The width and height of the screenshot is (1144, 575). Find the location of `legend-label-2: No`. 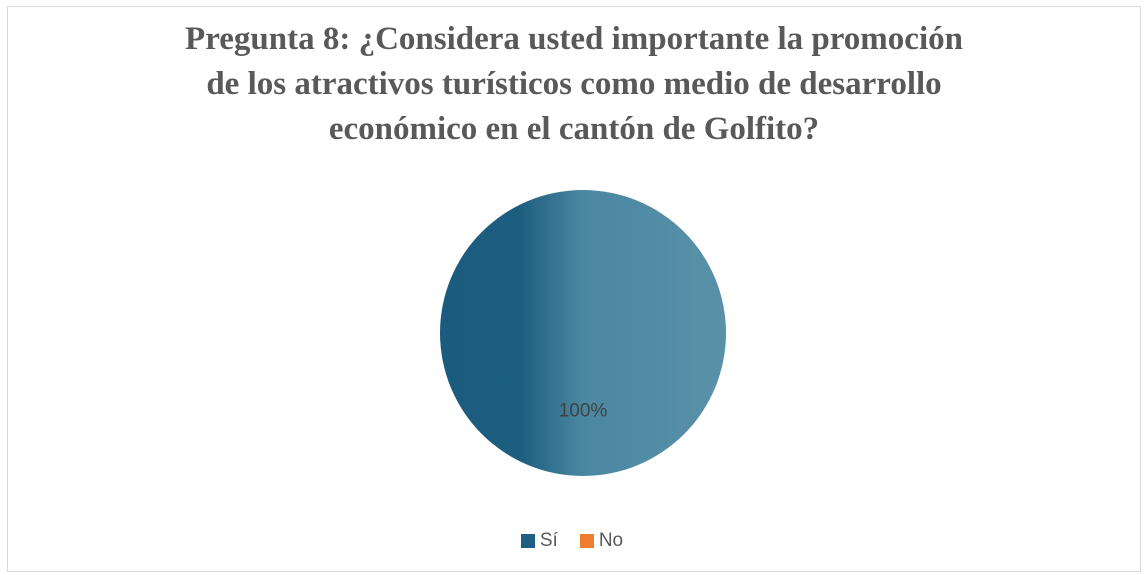

legend-label-2: No is located at coordinates (611, 540).